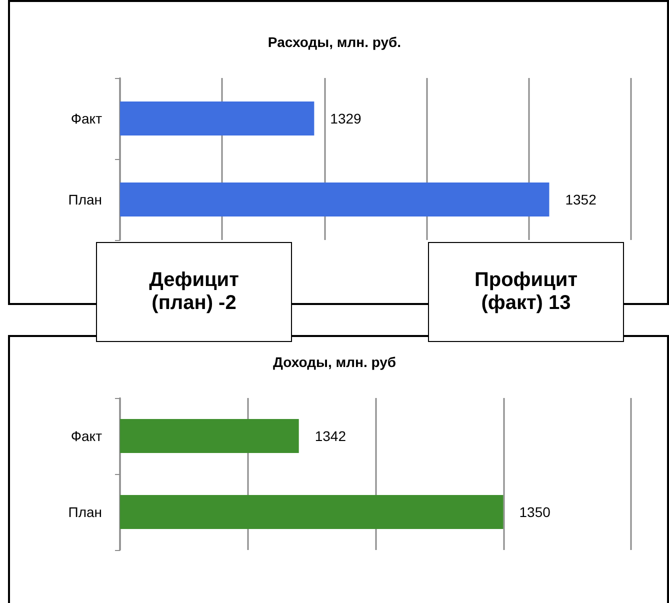 The width and height of the screenshot is (669, 603). What do you see at coordinates (330, 436) in the screenshot?
I see `data-label: 1342` at bounding box center [330, 436].